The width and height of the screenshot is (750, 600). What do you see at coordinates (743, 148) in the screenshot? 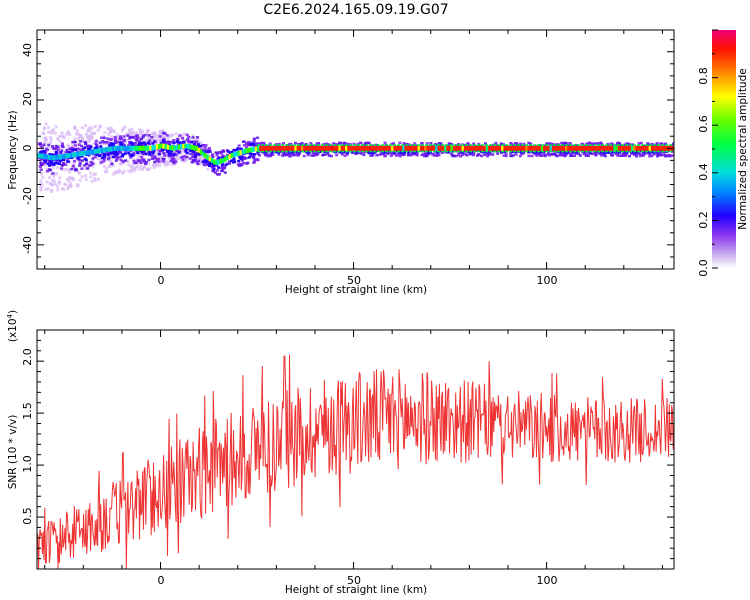
I see `colorbar-label: Normalized spectral amplitude` at bounding box center [743, 148].